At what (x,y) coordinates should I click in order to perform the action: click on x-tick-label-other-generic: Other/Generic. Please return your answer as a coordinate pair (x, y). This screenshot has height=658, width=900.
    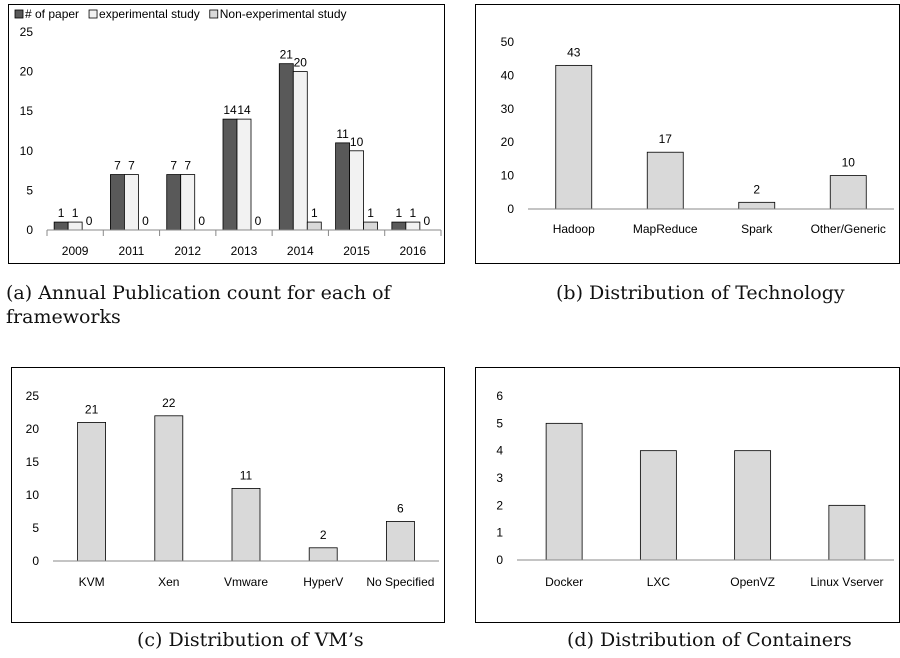
    Looking at the image, I should click on (848, 229).